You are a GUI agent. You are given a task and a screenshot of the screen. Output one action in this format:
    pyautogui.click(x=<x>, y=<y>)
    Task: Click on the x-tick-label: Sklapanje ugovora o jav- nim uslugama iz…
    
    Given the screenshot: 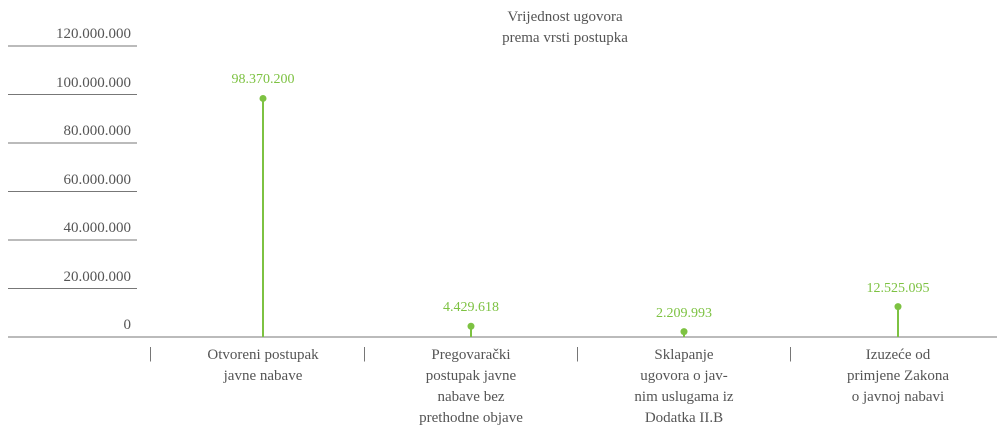 What is the action you would take?
    pyautogui.click(x=684, y=386)
    